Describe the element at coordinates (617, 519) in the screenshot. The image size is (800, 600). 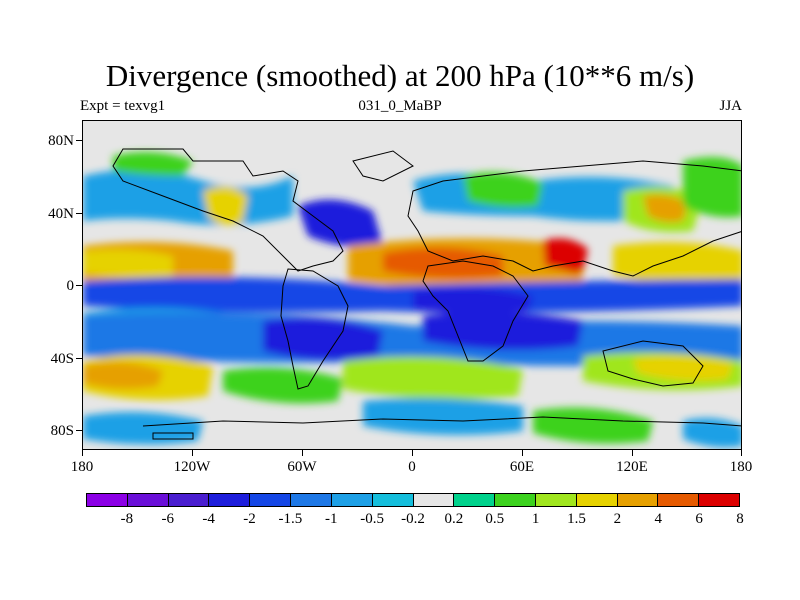
I see `color-bar-label: 2` at that location.